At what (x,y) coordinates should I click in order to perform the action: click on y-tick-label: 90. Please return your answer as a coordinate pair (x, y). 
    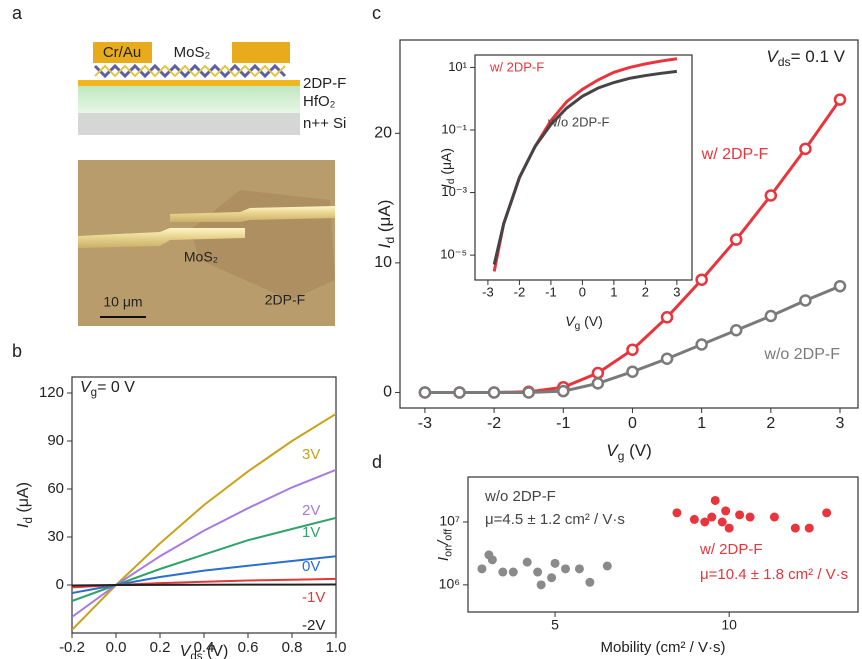
    Looking at the image, I should click on (55, 440).